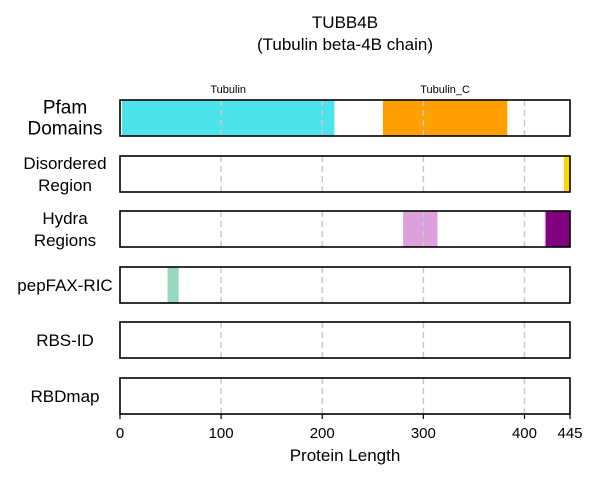 The width and height of the screenshot is (600, 480). Describe the element at coordinates (65, 218) in the screenshot. I see `row-label: Hydra` at that location.